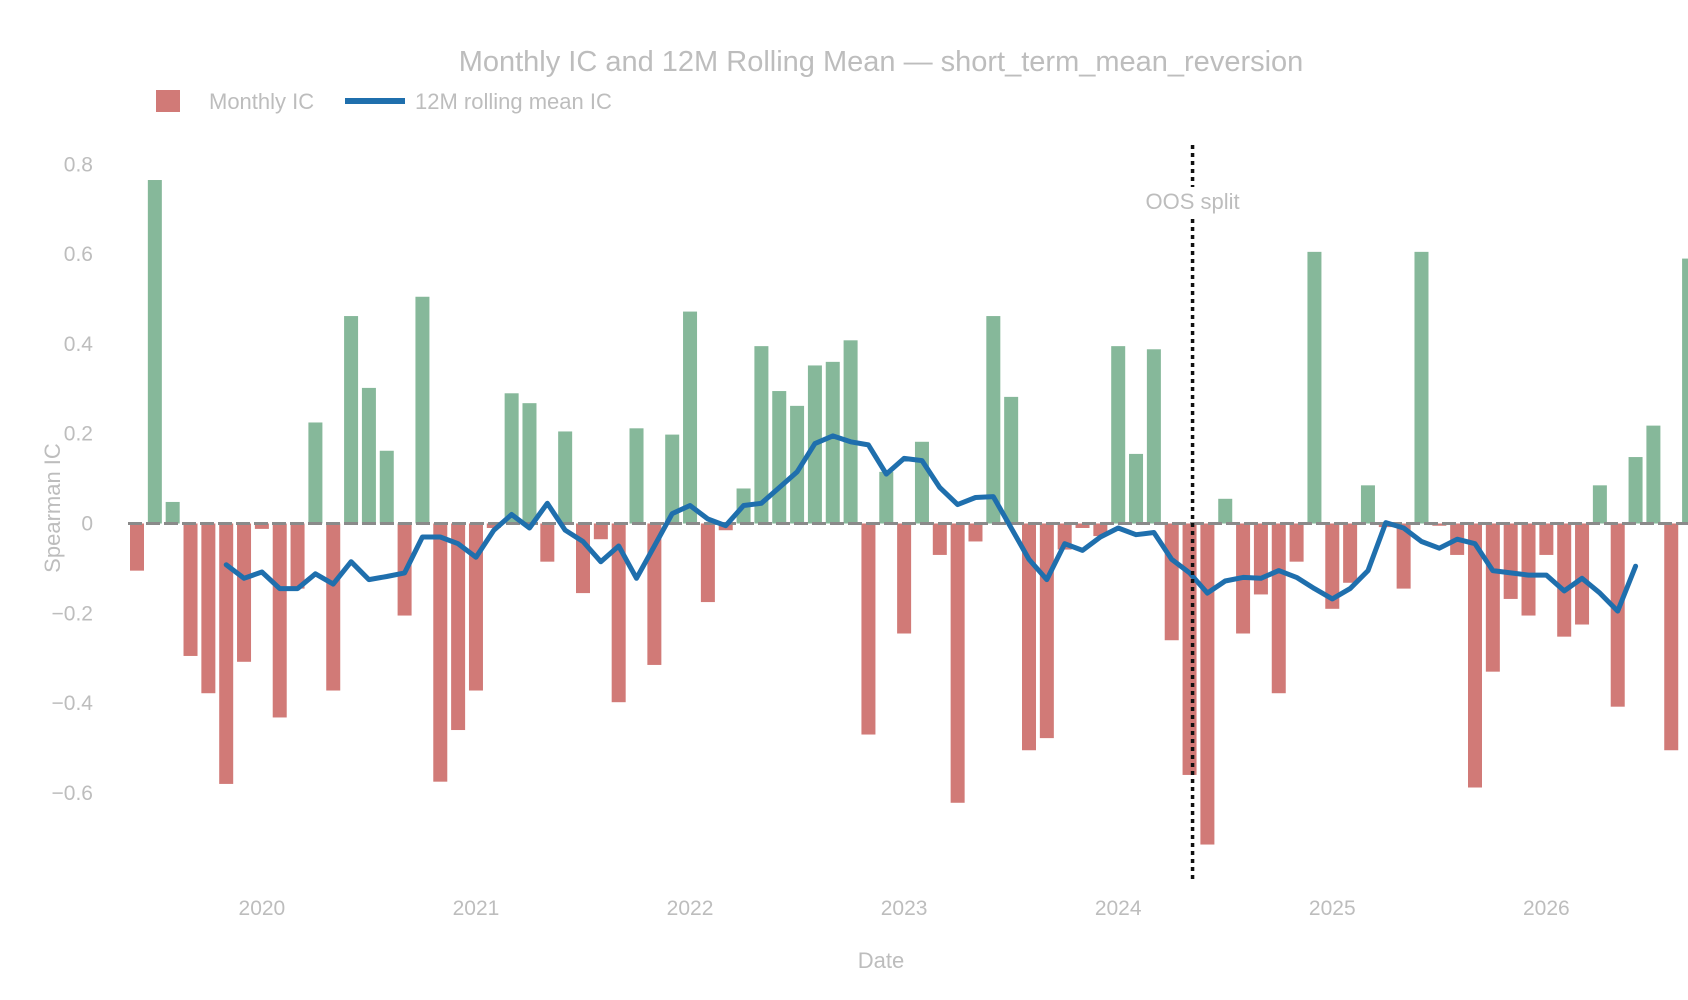  What do you see at coordinates (513, 101) in the screenshot?
I see `legend-label-rolling-mean: 12M rolling mean IC` at bounding box center [513, 101].